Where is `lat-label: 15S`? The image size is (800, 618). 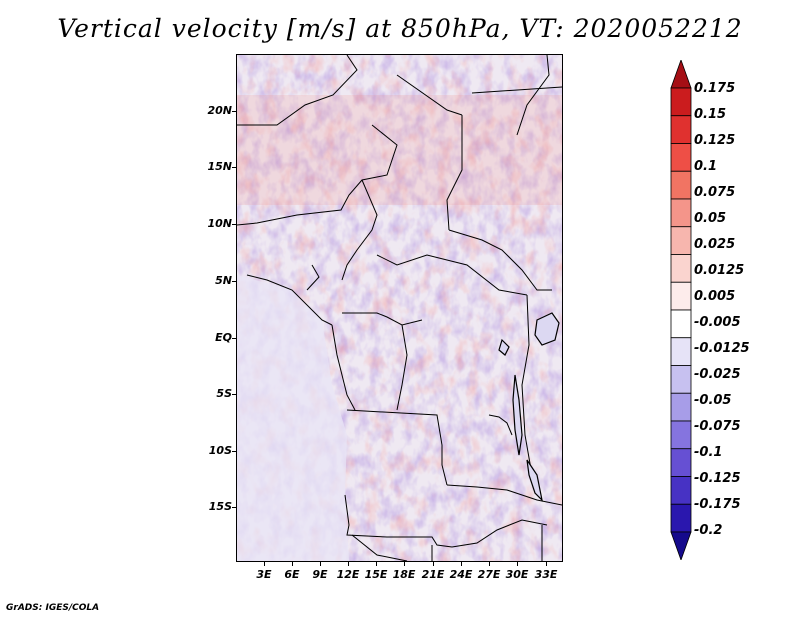 lat-label: 15S is located at coordinates (220, 506).